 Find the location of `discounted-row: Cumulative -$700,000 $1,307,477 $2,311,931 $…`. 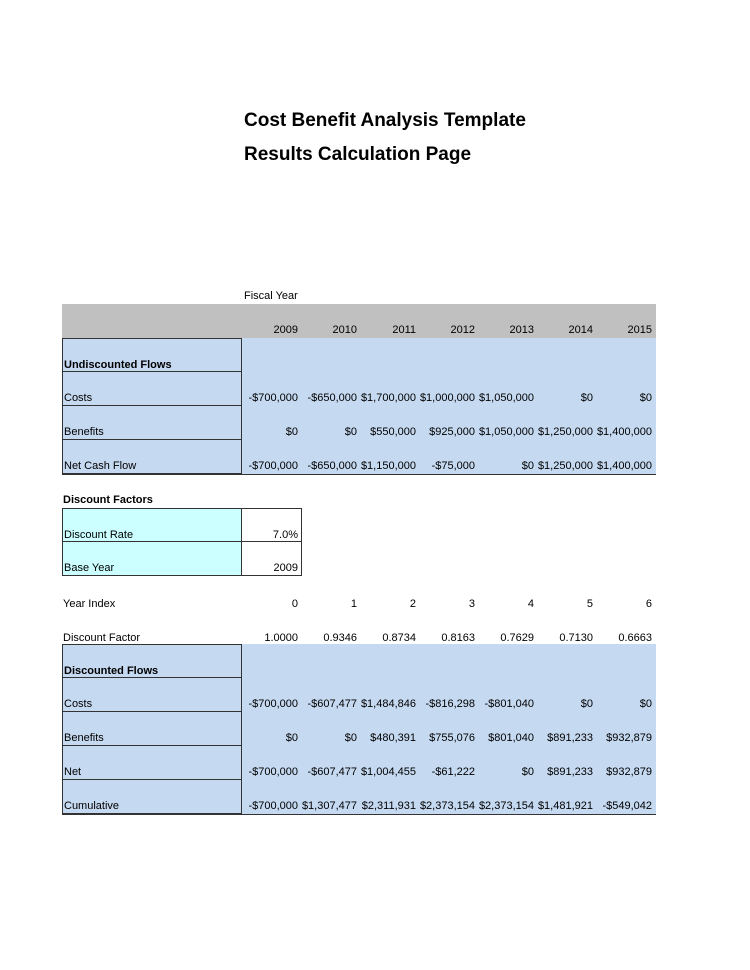

discounted-row: Cumulative -$700,000 $1,307,477 $2,311,931 $… is located at coordinates (359, 797).